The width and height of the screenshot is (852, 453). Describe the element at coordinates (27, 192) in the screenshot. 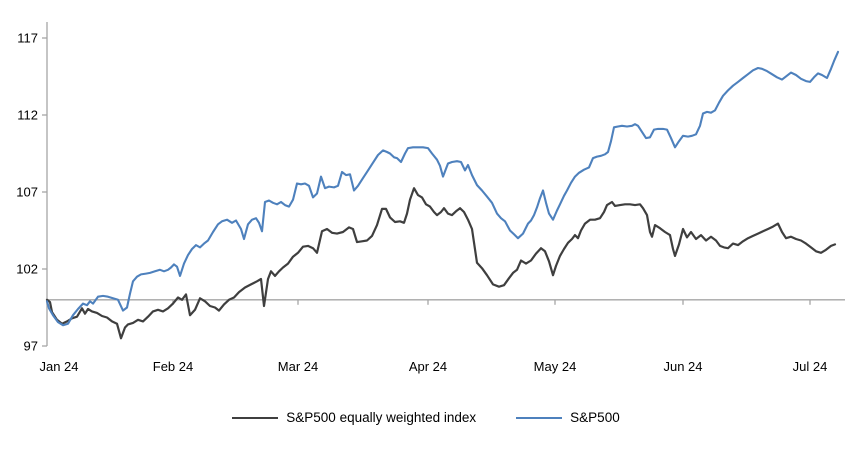

I see `y-axis-tick-label: 107` at that location.